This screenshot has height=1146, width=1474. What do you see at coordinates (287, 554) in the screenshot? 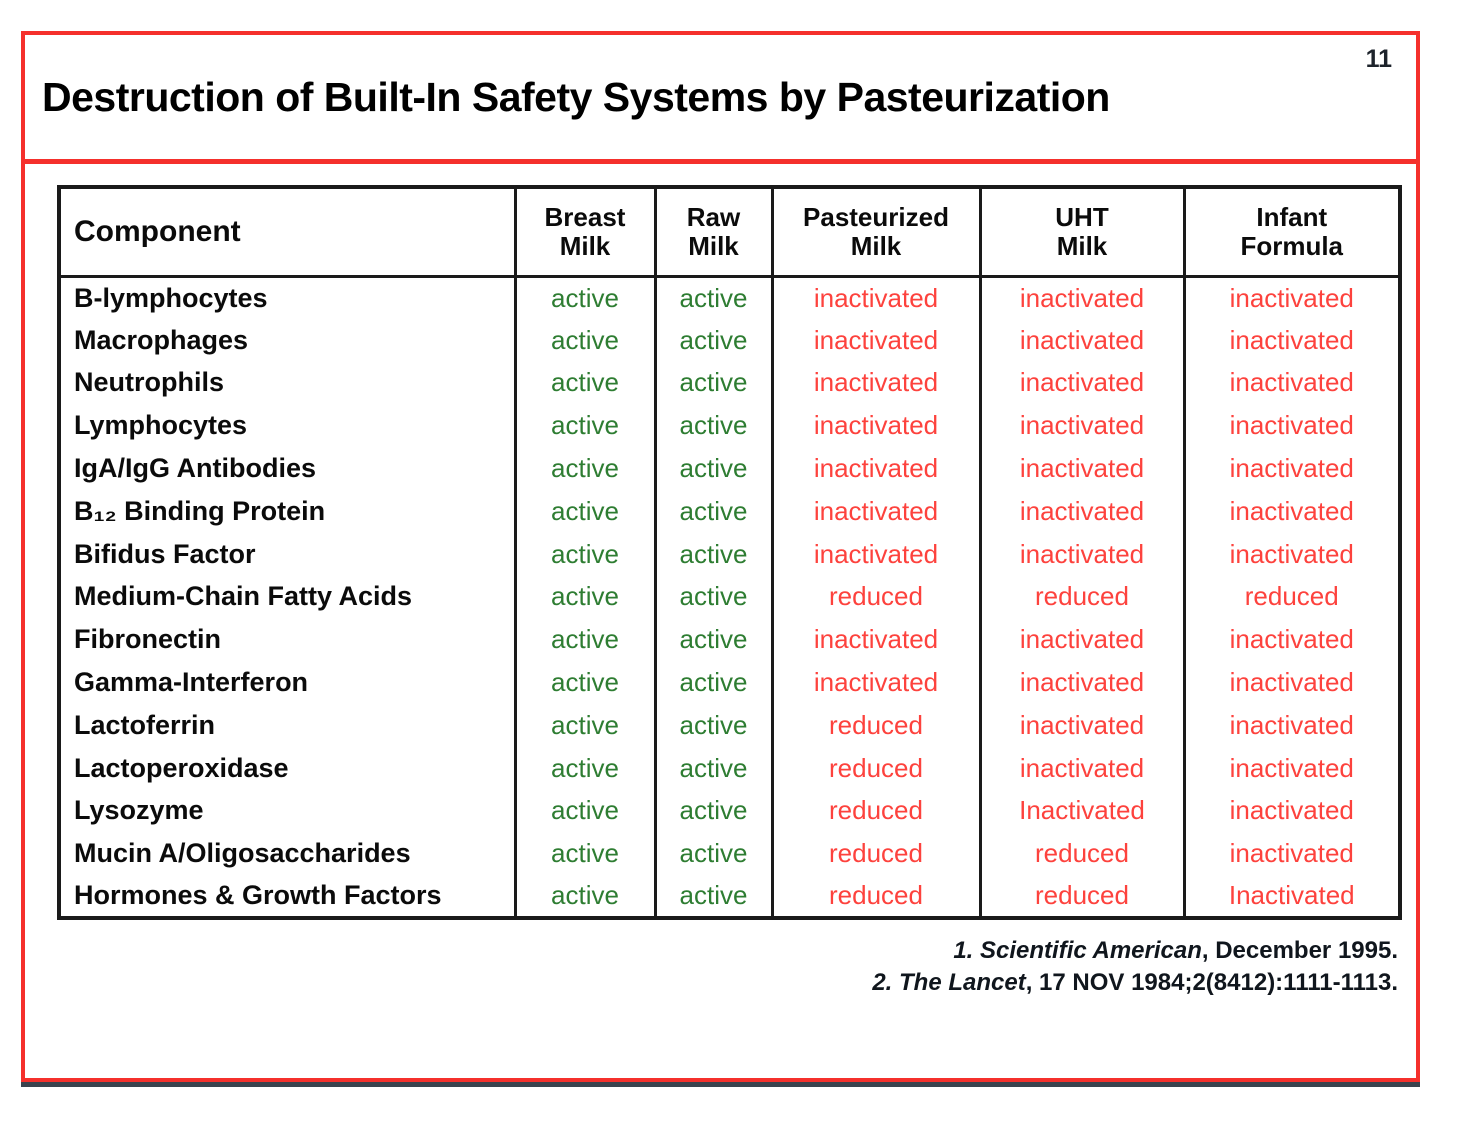
I see `component-cell: Bifidus Factor` at bounding box center [287, 554].